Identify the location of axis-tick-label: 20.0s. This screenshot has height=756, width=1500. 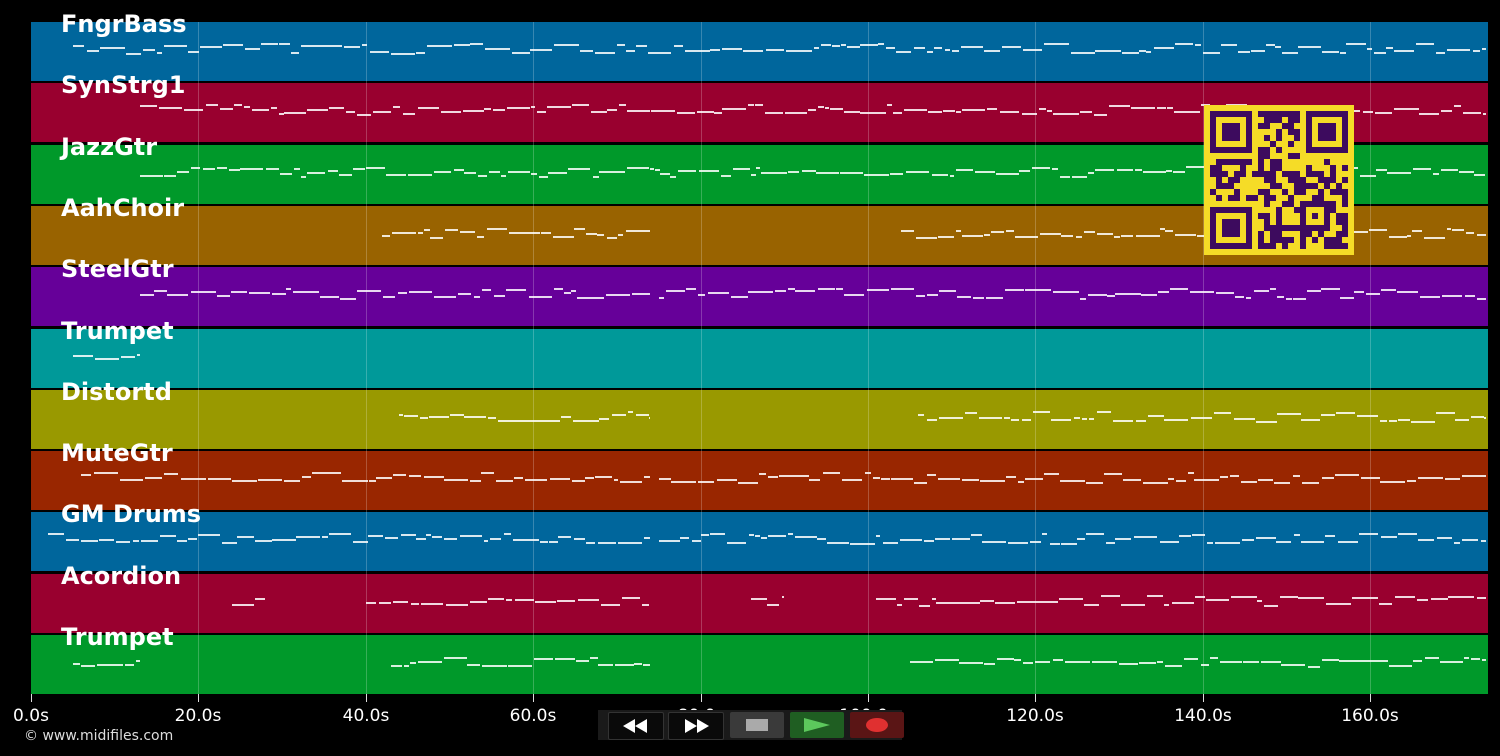
(198, 716).